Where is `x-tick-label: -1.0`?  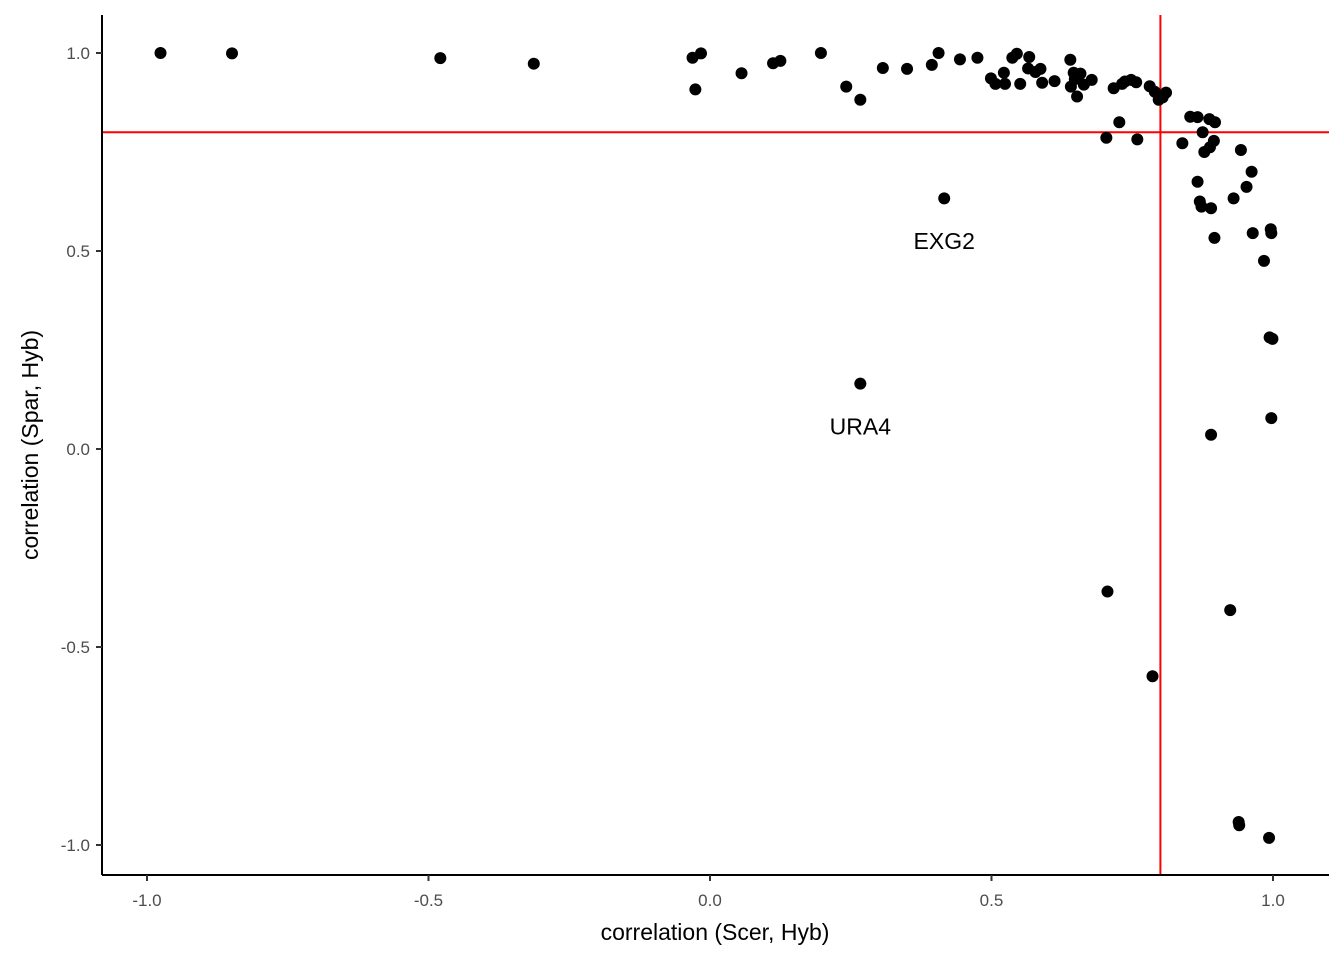 x-tick-label: -1.0 is located at coordinates (146, 900).